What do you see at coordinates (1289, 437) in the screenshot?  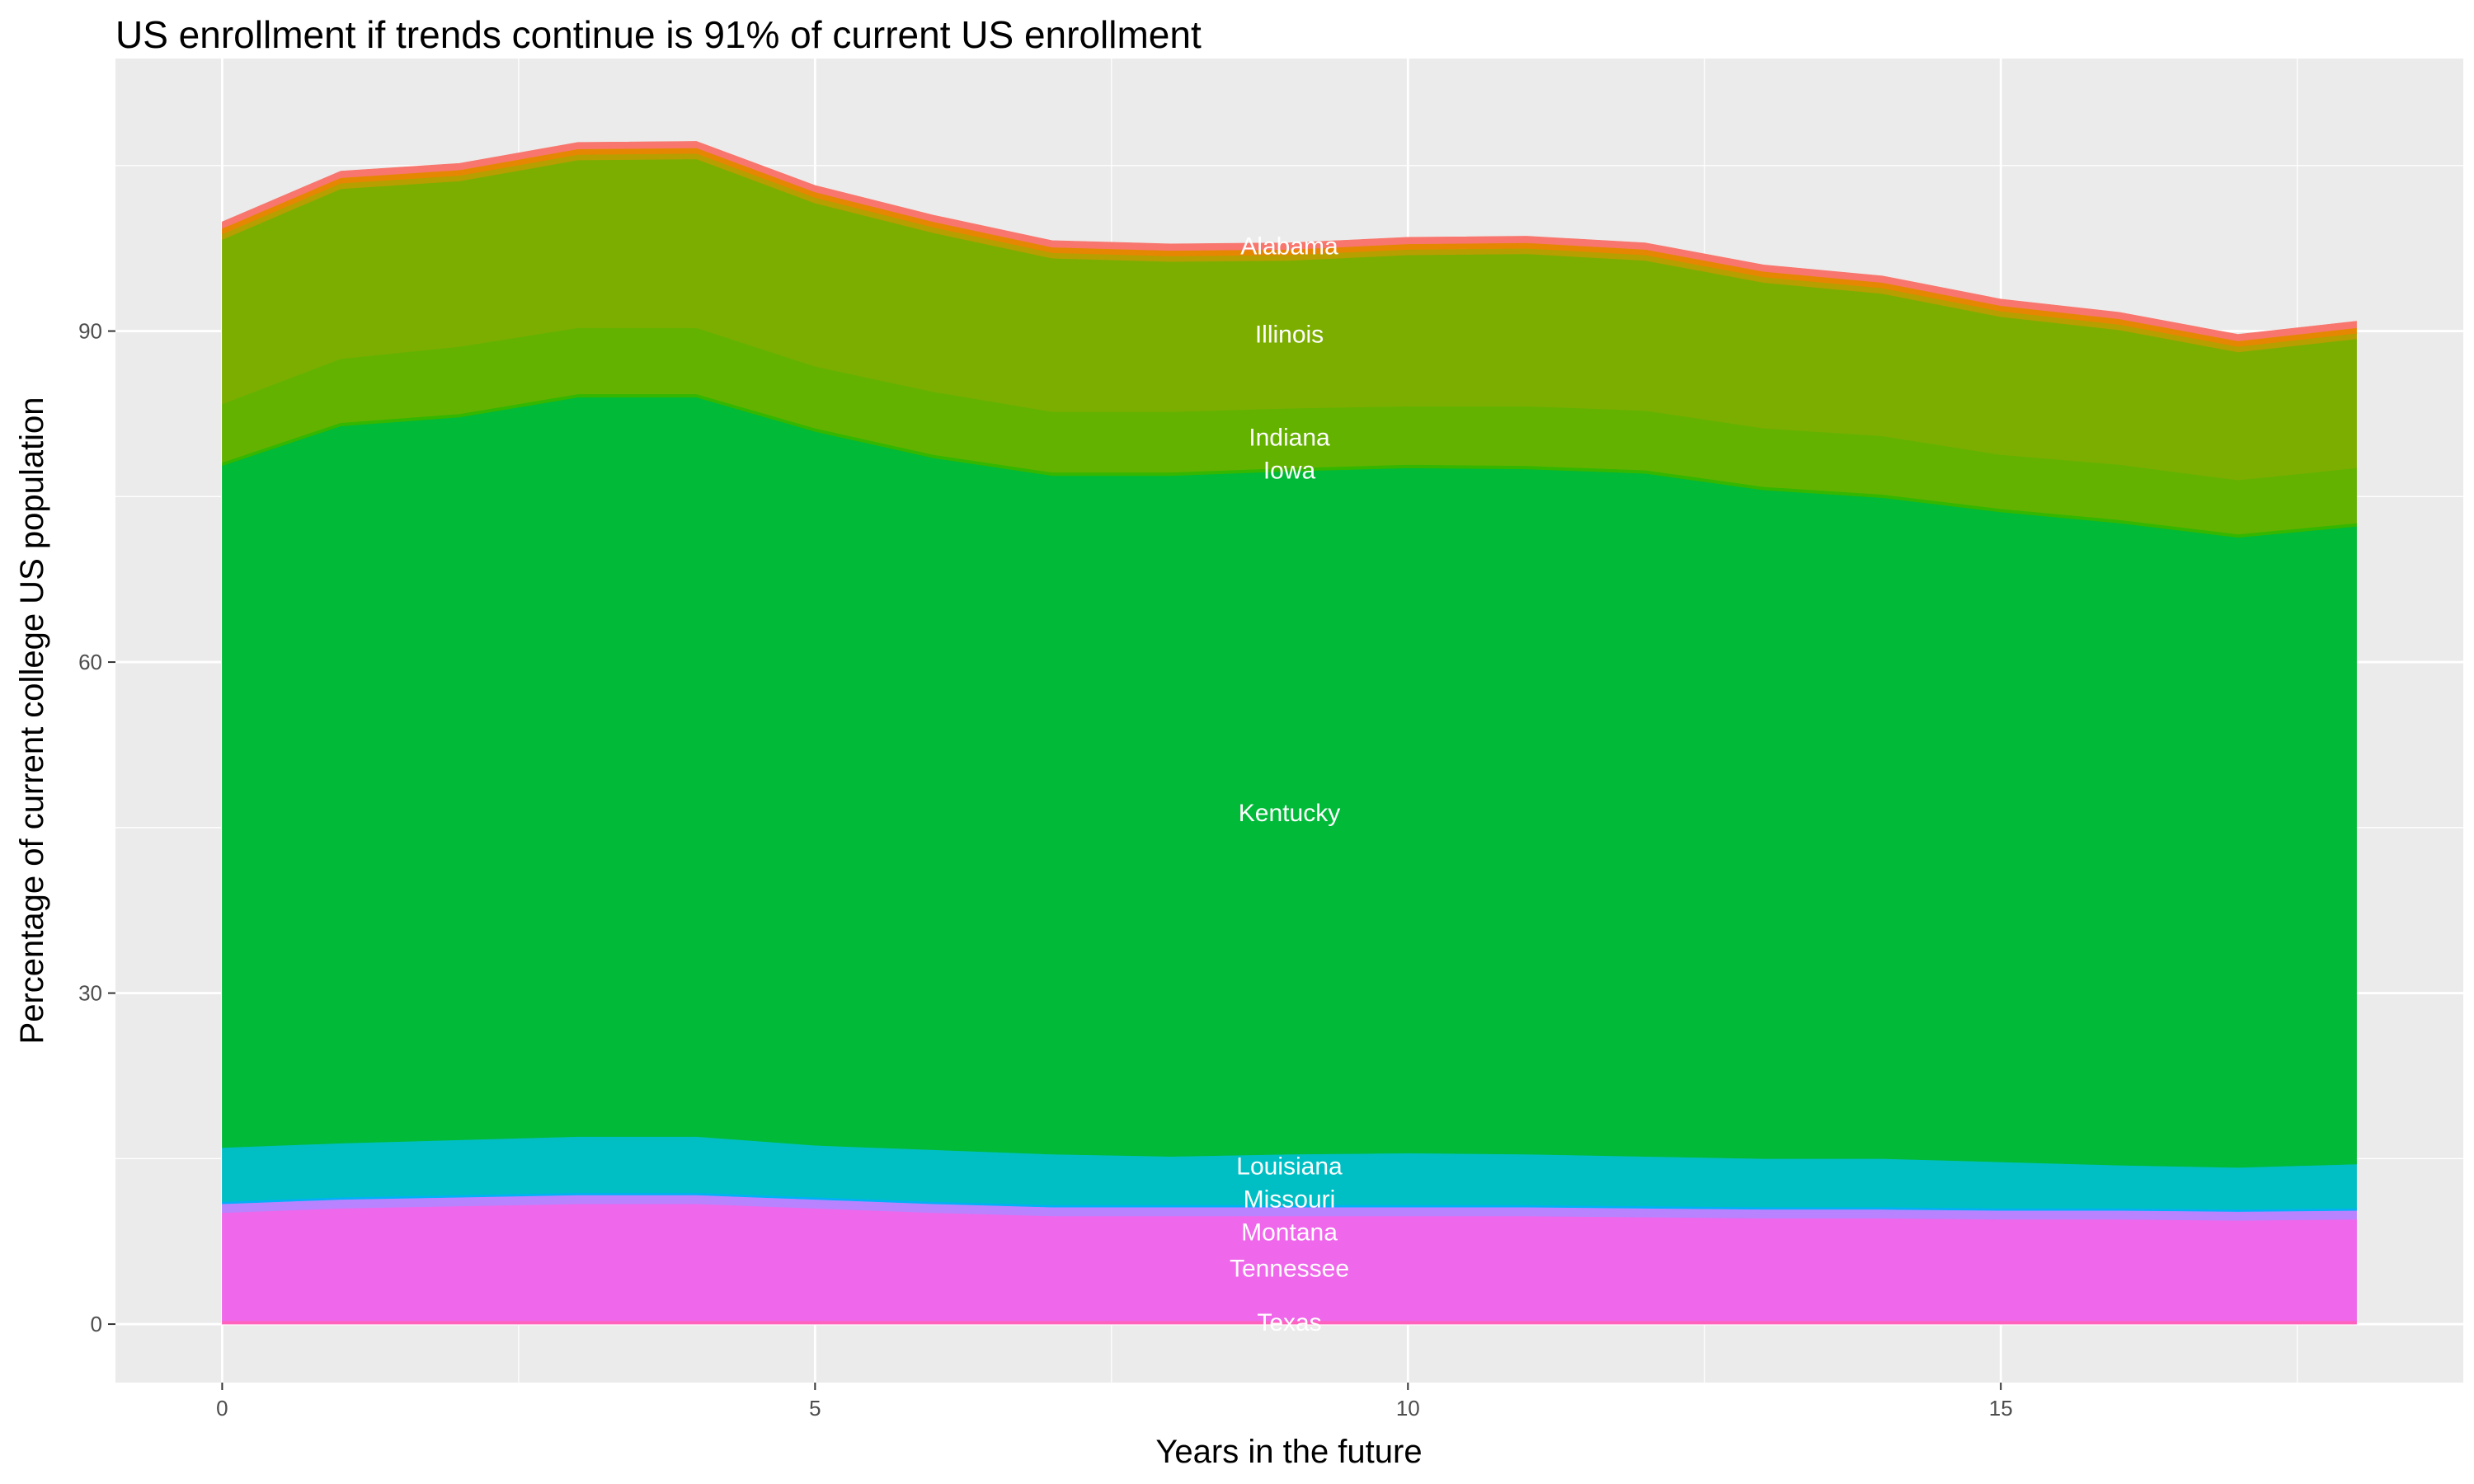 I see `series-label-indiana: Indiana` at bounding box center [1289, 437].